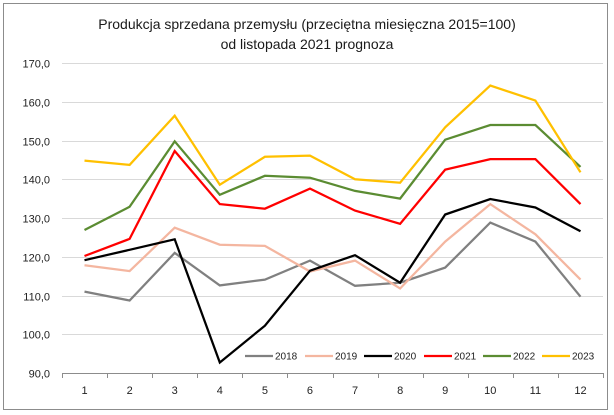  Describe the element at coordinates (490, 391) in the screenshot. I see `x-tick-label: 10` at that location.